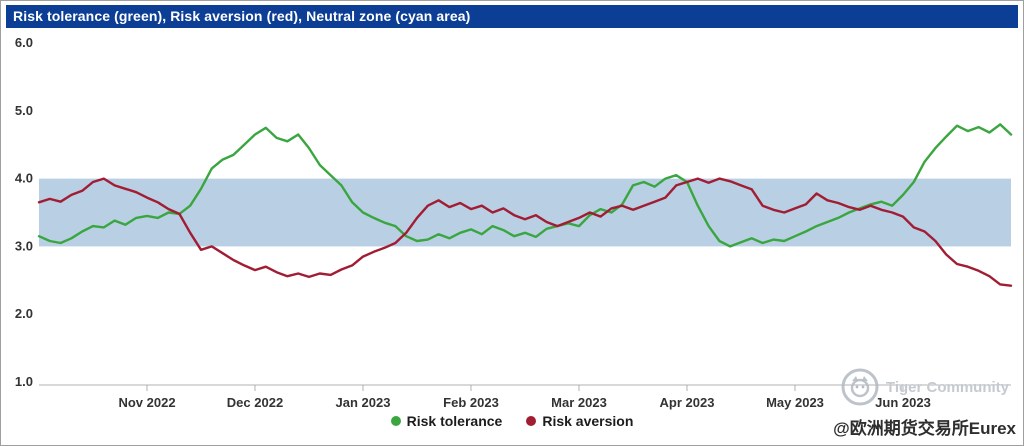  Describe the element at coordinates (363, 402) in the screenshot. I see `x-axis-label: Jan 2023` at that location.